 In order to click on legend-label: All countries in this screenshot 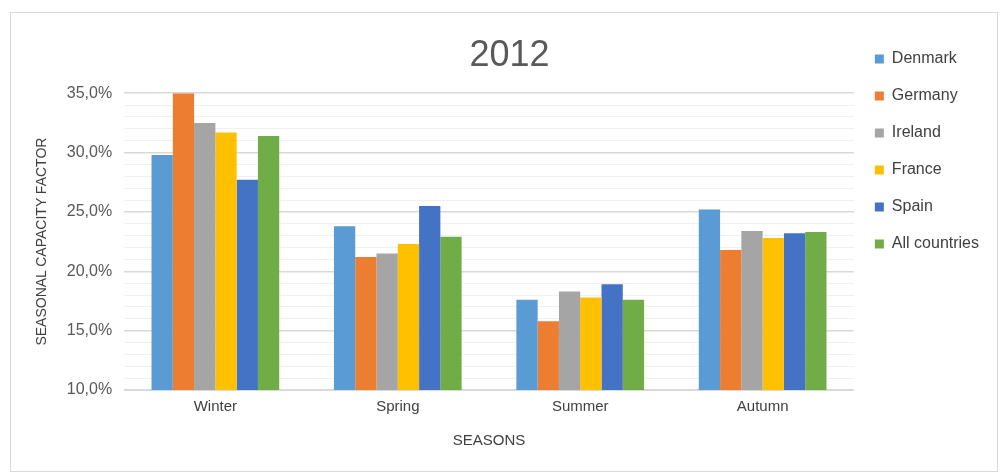, I will do `click(935, 243)`.